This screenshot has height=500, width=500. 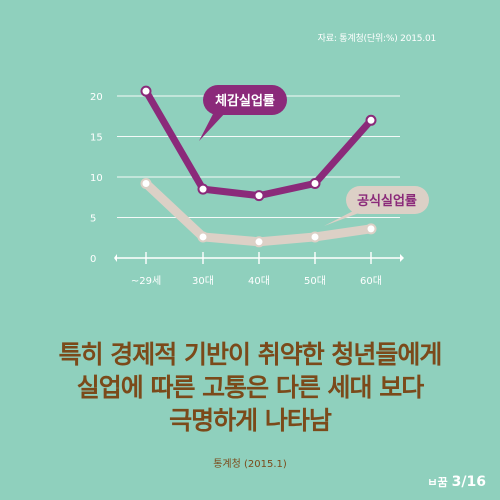 I want to click on callout-felt: 체감실업률, so click(x=243, y=113).